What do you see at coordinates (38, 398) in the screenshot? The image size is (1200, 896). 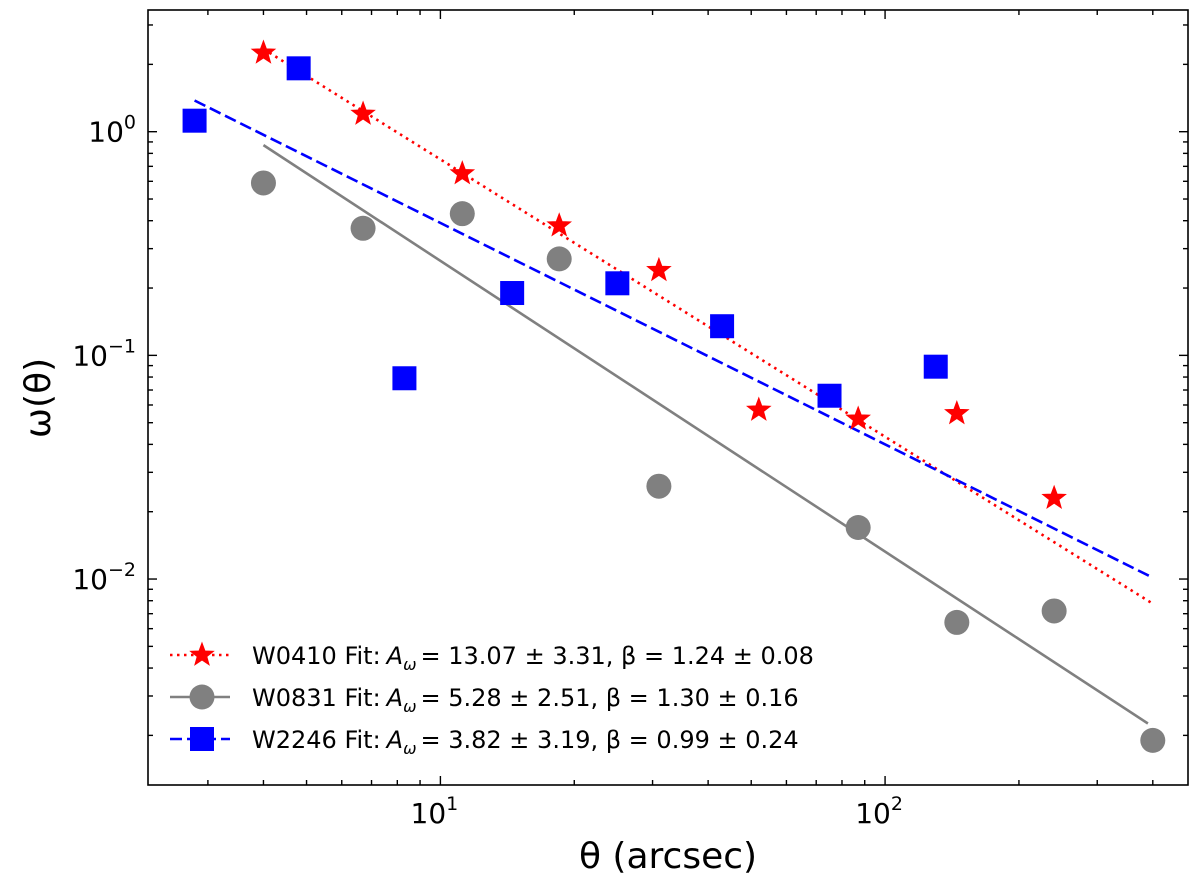 I see `y-axis-title: ω(θ)` at bounding box center [38, 398].